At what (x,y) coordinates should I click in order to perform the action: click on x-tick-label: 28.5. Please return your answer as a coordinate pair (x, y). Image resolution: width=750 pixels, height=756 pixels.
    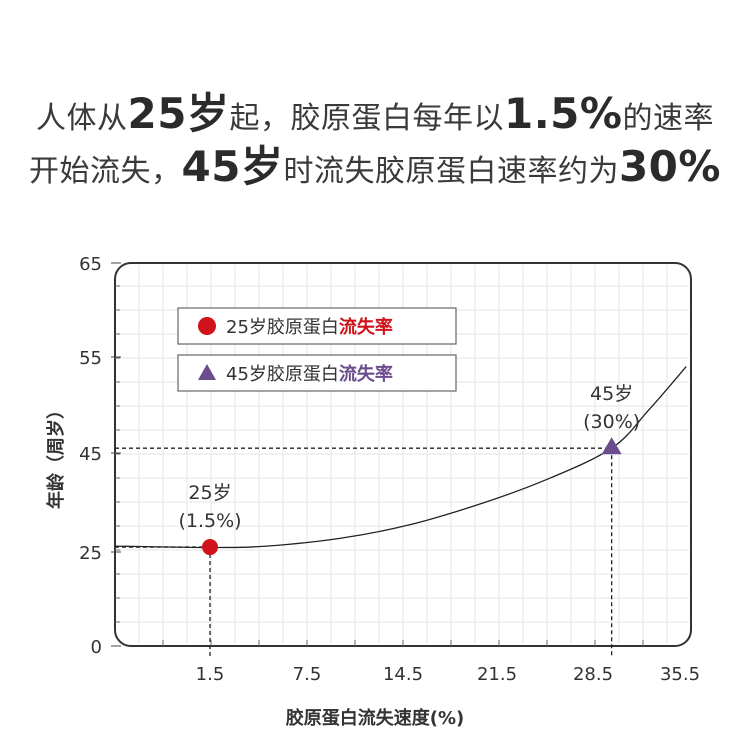
    Looking at the image, I should click on (593, 674).